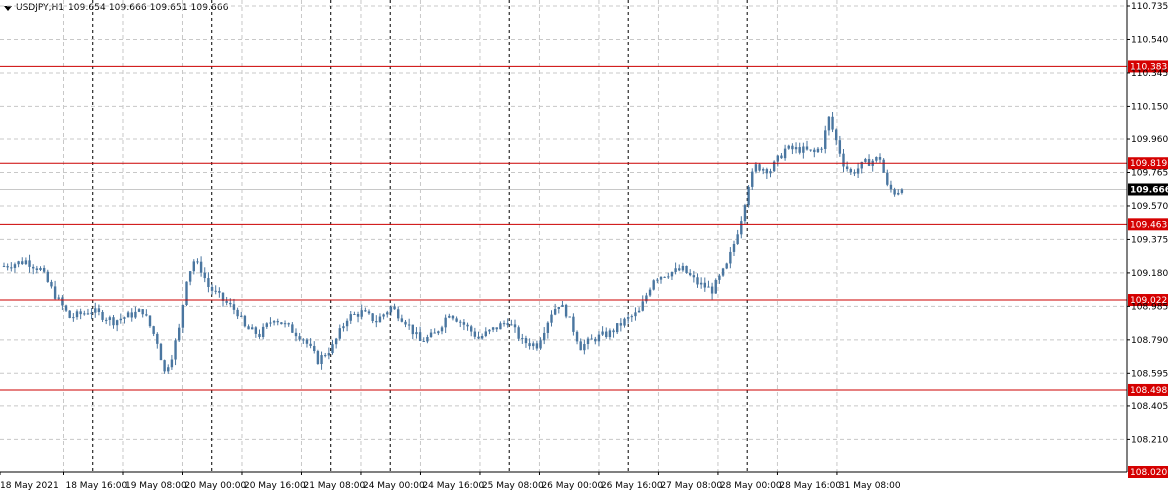 This screenshot has width=1174, height=496. What do you see at coordinates (1149, 40) in the screenshot?
I see `y-tick-label: 110.540` at bounding box center [1149, 40].